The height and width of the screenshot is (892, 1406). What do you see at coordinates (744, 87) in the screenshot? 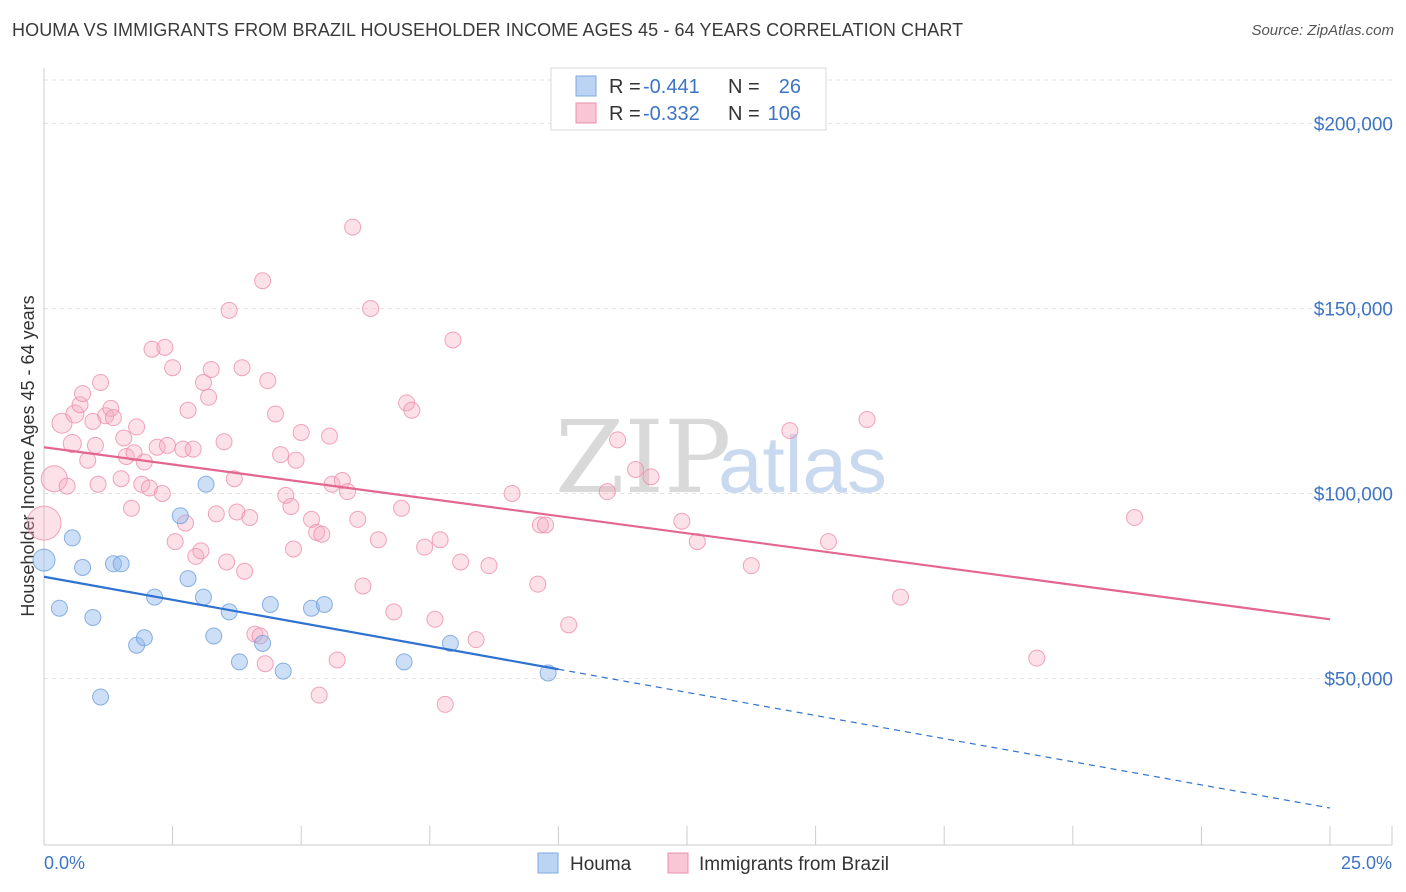
I see `legend-houma-n-label: N =` at bounding box center [744, 87].